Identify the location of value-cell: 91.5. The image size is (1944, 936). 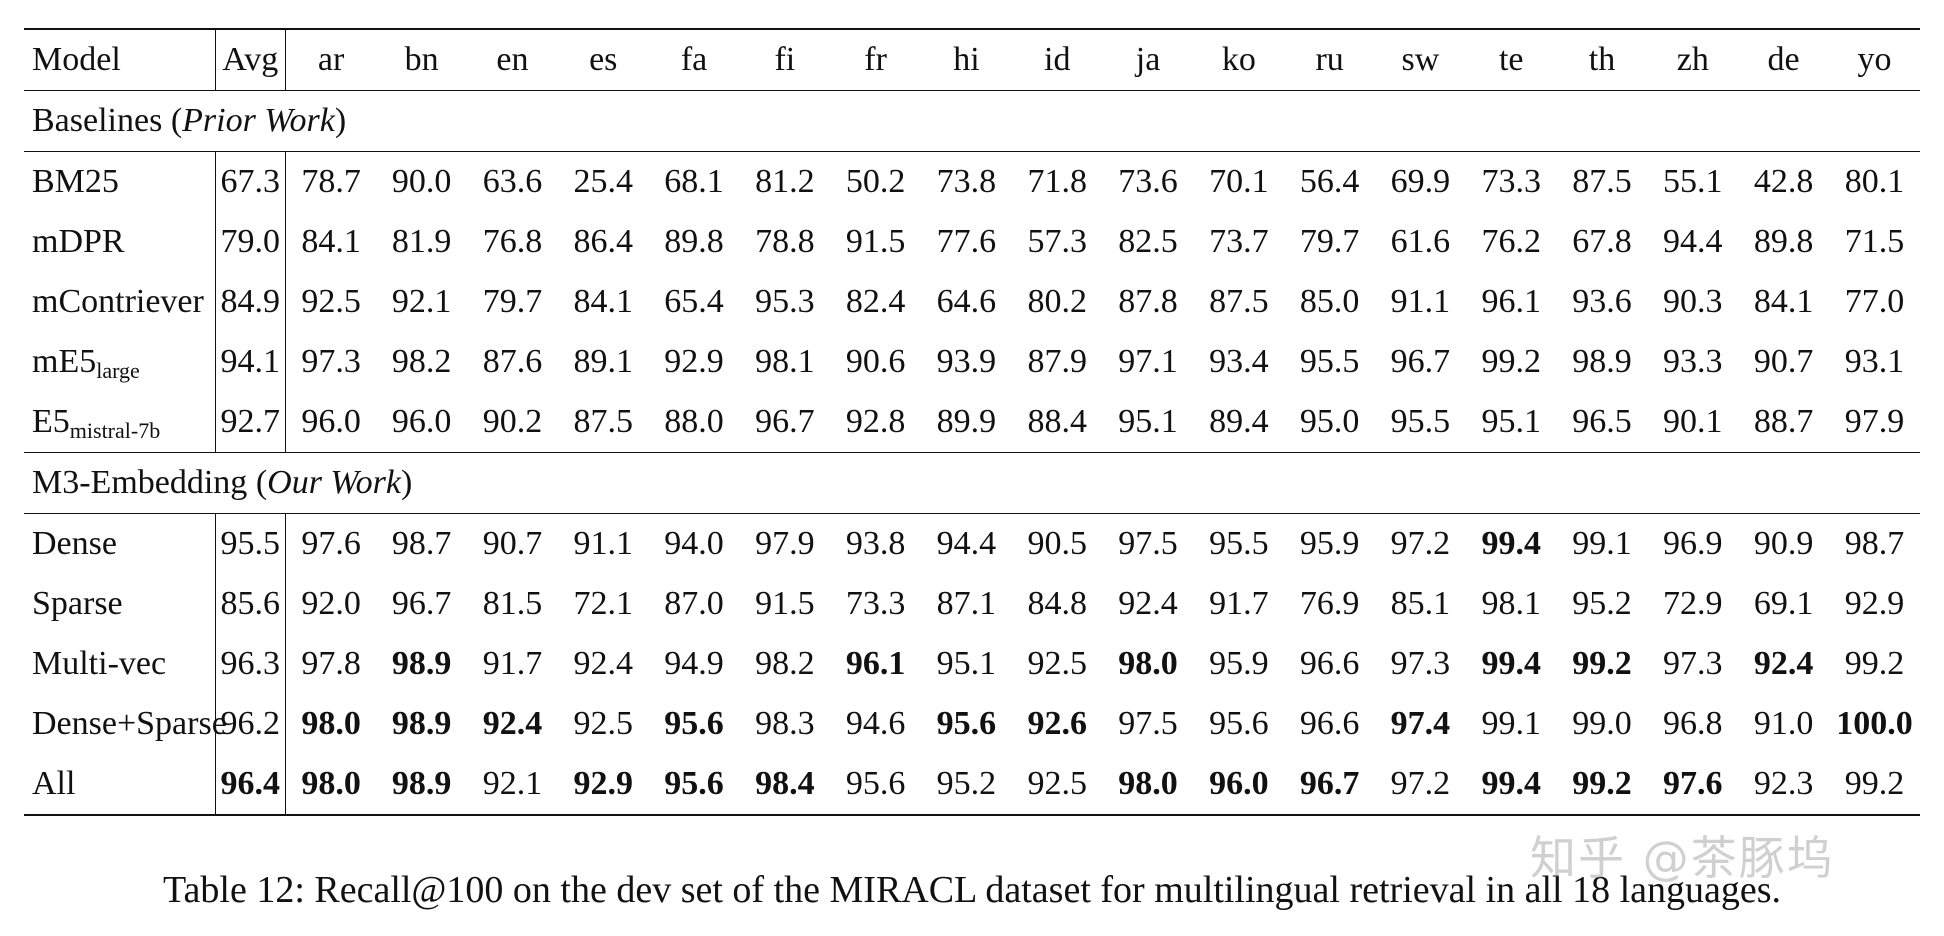
(785, 603).